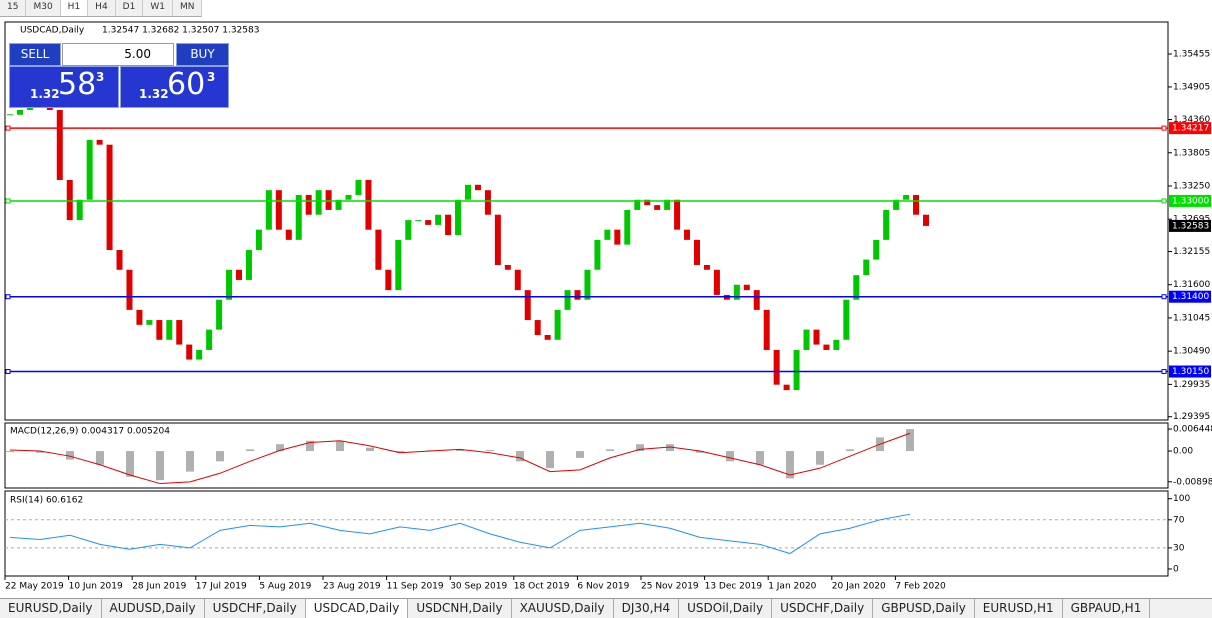 The height and width of the screenshot is (618, 1212). I want to click on y-tick-label: 1.34360, so click(1191, 120).